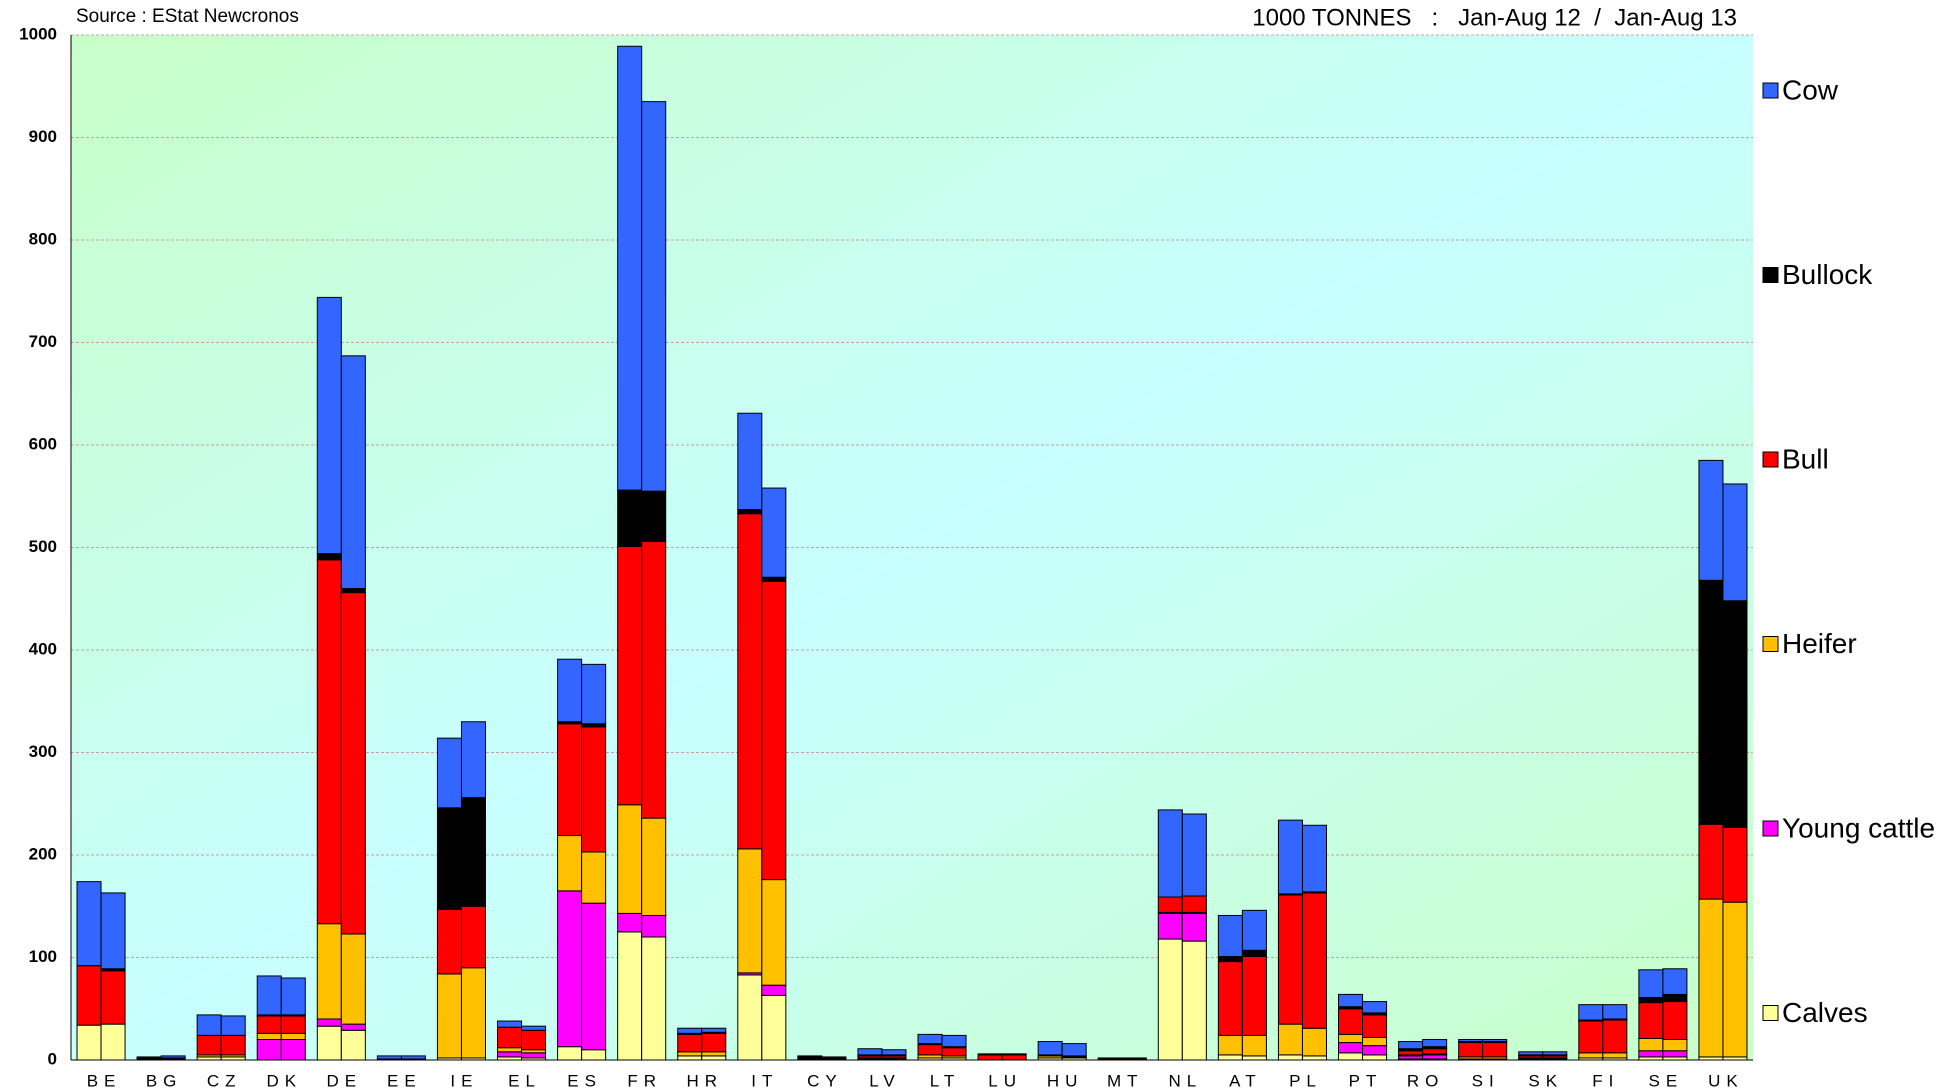 Image resolution: width=1937 pixels, height=1090 pixels. Describe the element at coordinates (43, 956) in the screenshot. I see `y-tick-label: 100` at that location.